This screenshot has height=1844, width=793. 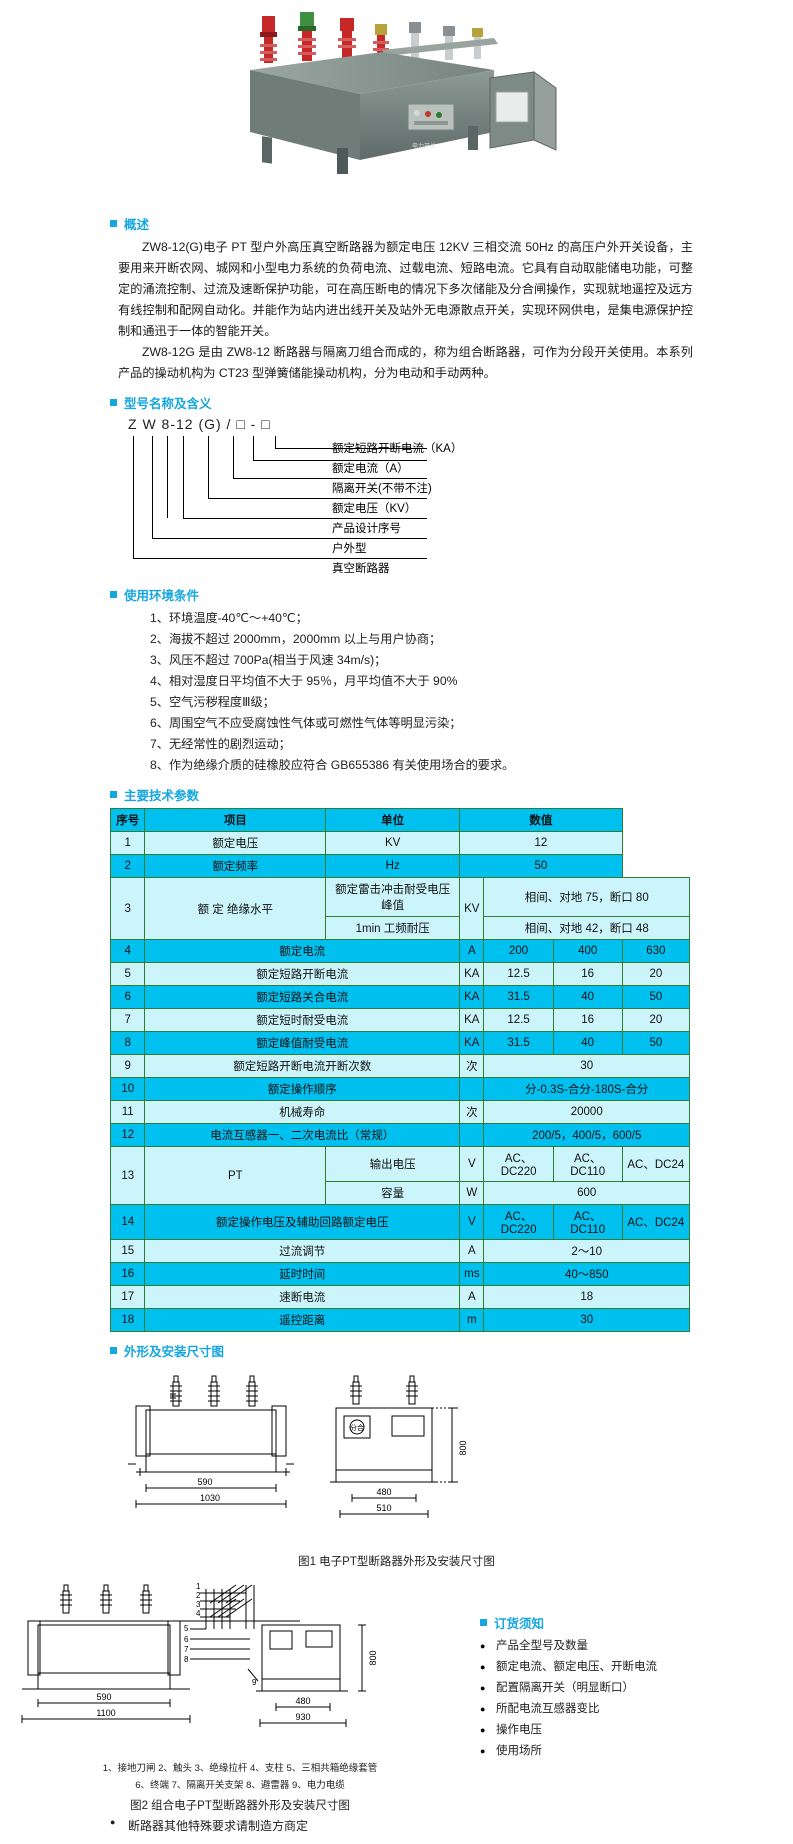 I want to click on figure-2-legend-line-2: 6、终端 7、隔离开关支架 8、避雷器 9、电力电缆, so click(x=240, y=1785).